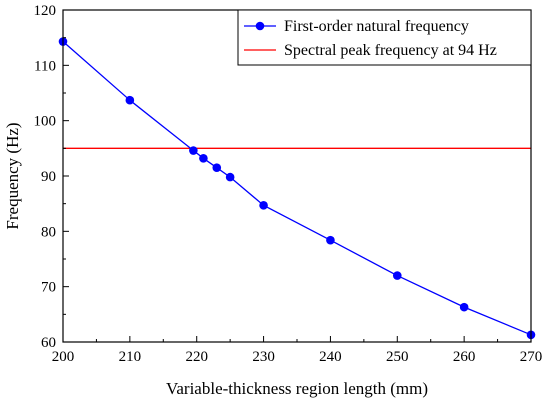 The width and height of the screenshot is (550, 402). Describe the element at coordinates (12, 175) in the screenshot. I see `y-axis-title: Frequency (Hz)` at that location.